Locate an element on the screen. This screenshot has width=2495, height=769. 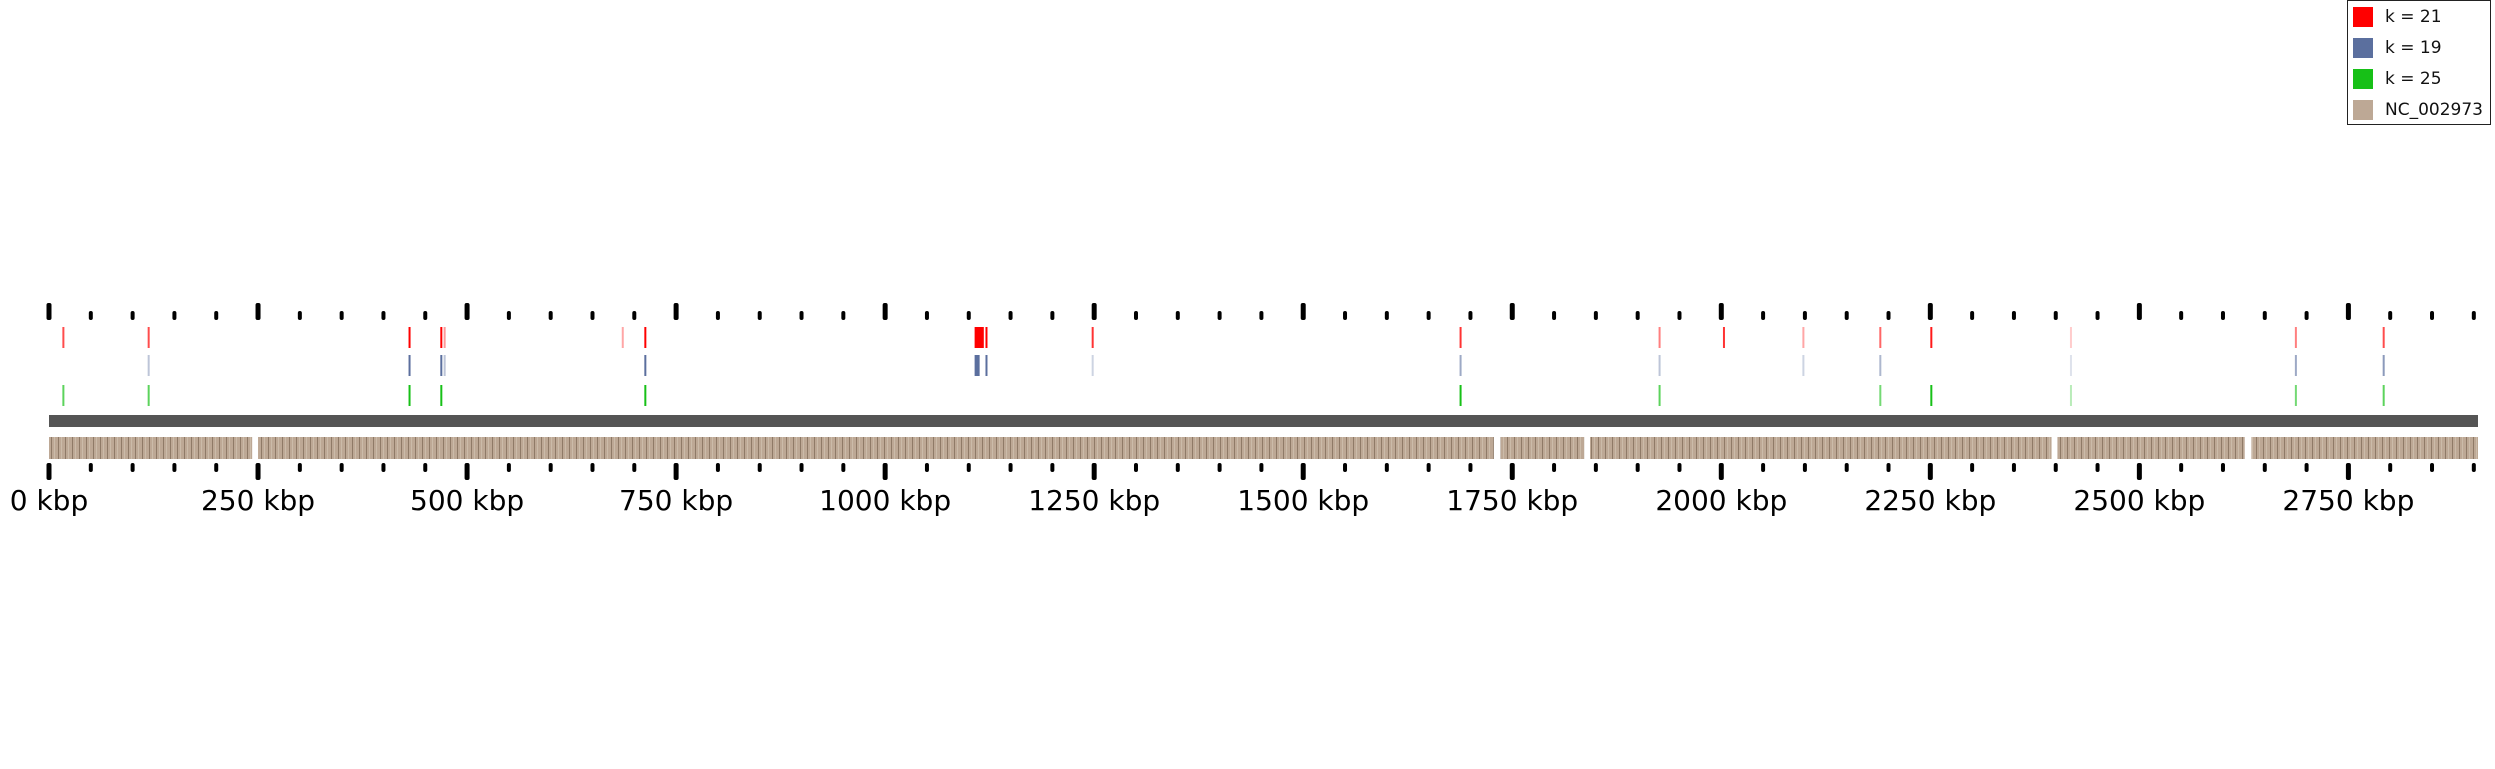
legend-item-k25: k = 25 is located at coordinates (2397, 79).